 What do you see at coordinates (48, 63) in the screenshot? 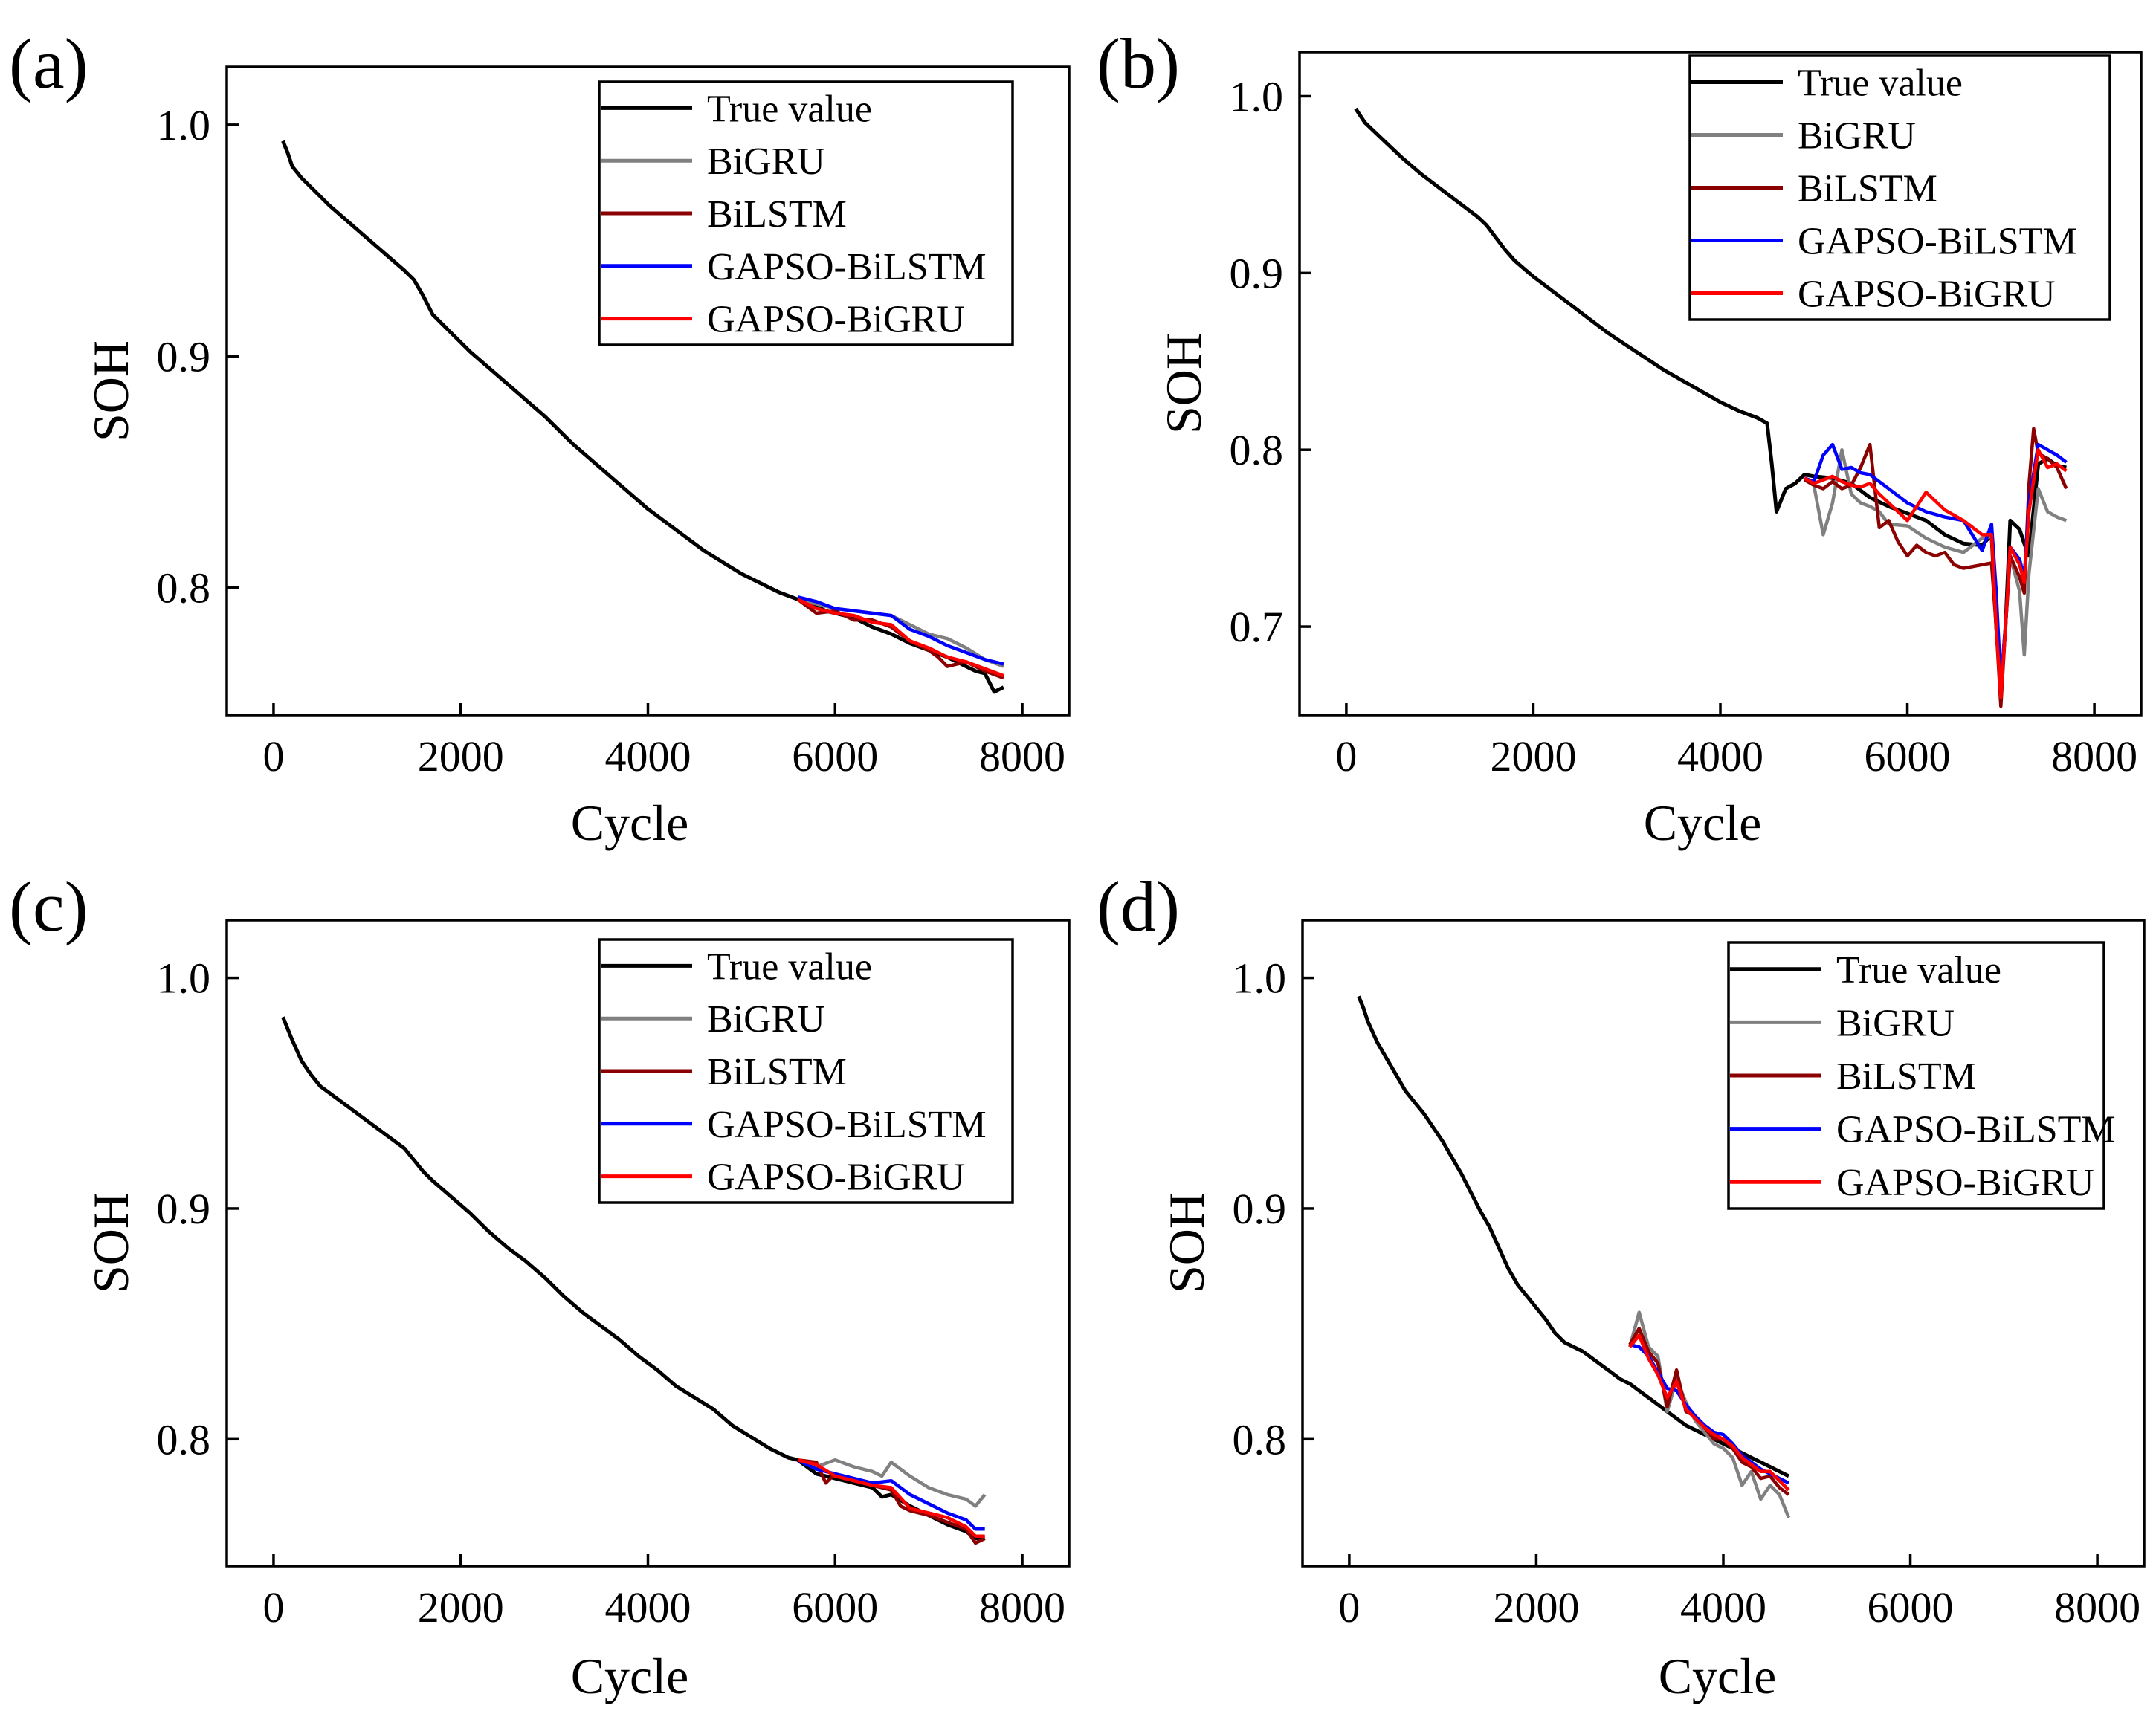
I see `panel-letter: (a)` at bounding box center [48, 63].